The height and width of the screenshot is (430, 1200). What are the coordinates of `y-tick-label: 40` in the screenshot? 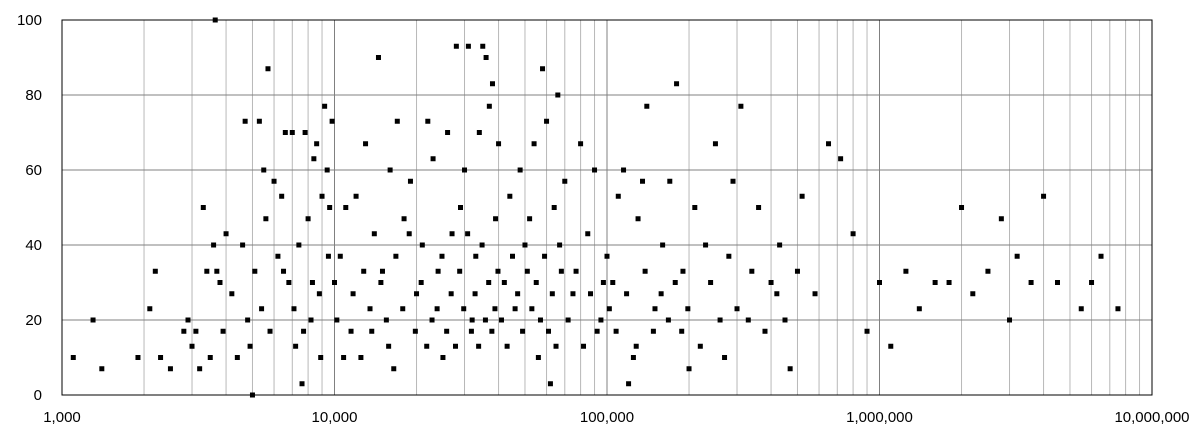 It's located at (33, 245).